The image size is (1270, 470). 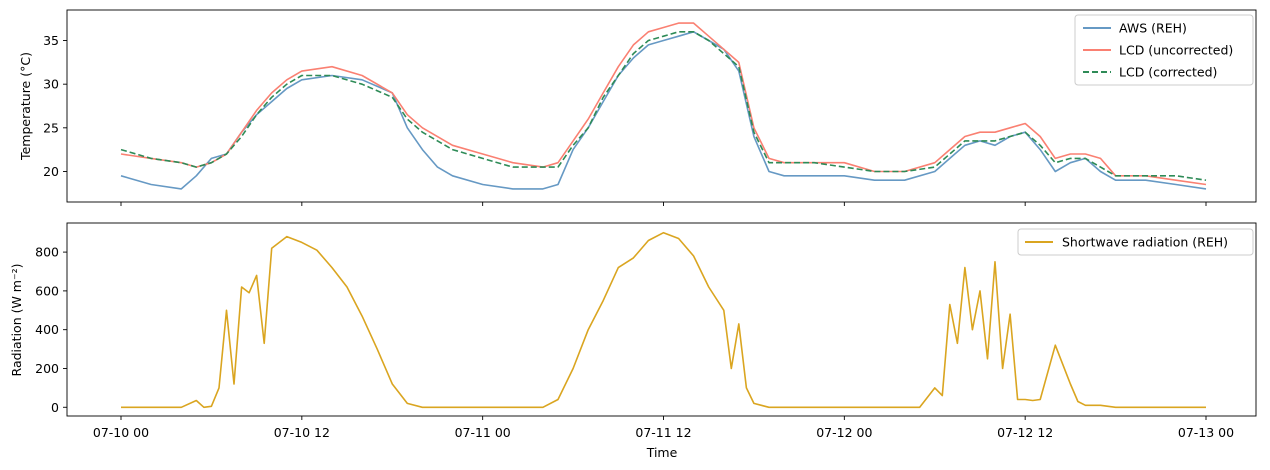 What do you see at coordinates (1025, 432) in the screenshot?
I see `radiation-xtick-label: 07-12 12` at bounding box center [1025, 432].